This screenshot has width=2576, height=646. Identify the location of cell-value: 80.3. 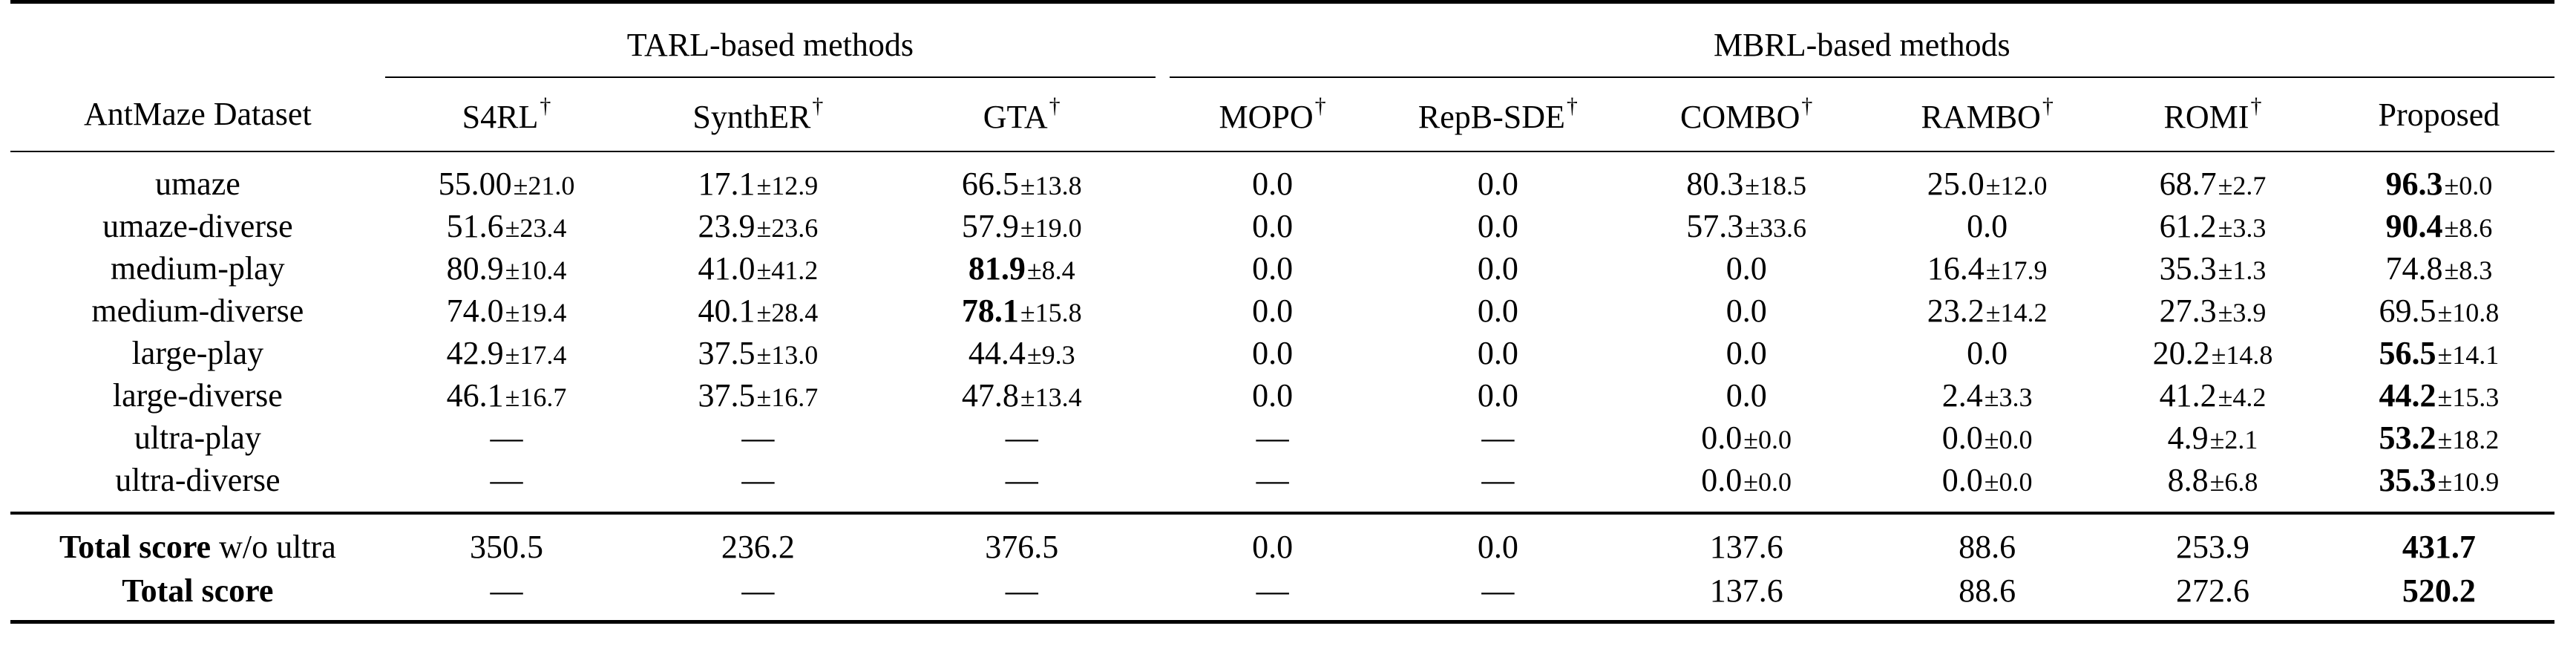
(1715, 184).